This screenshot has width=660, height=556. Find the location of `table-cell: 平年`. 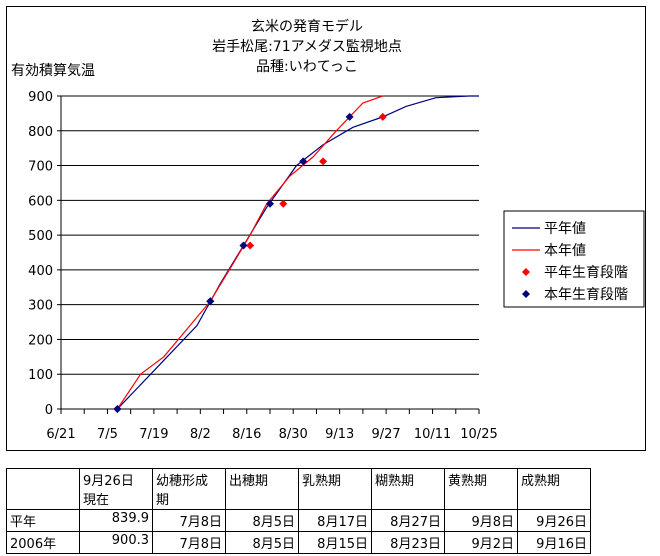

table-cell: 平年 is located at coordinates (43, 520).